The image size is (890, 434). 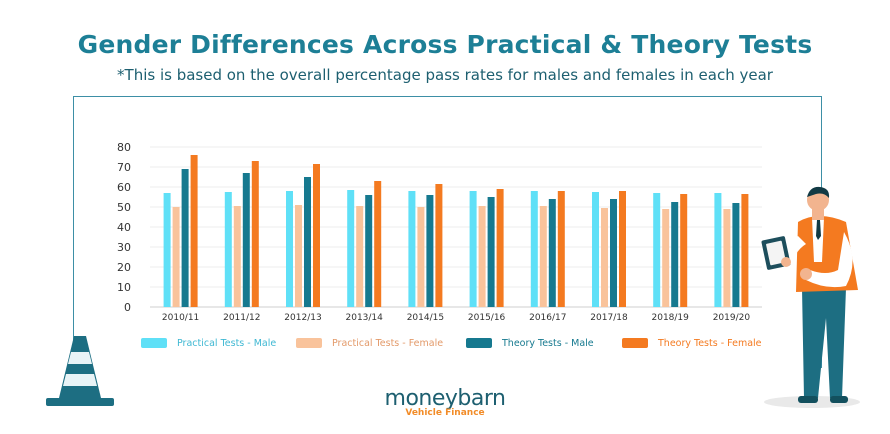 I want to click on x-tick-label: 2014/15, so click(x=425, y=318).